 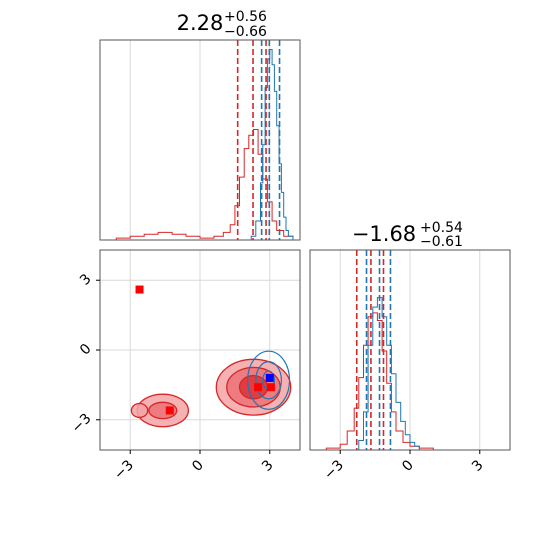 I want to click on param1-title: 2.28, so click(x=200, y=23).